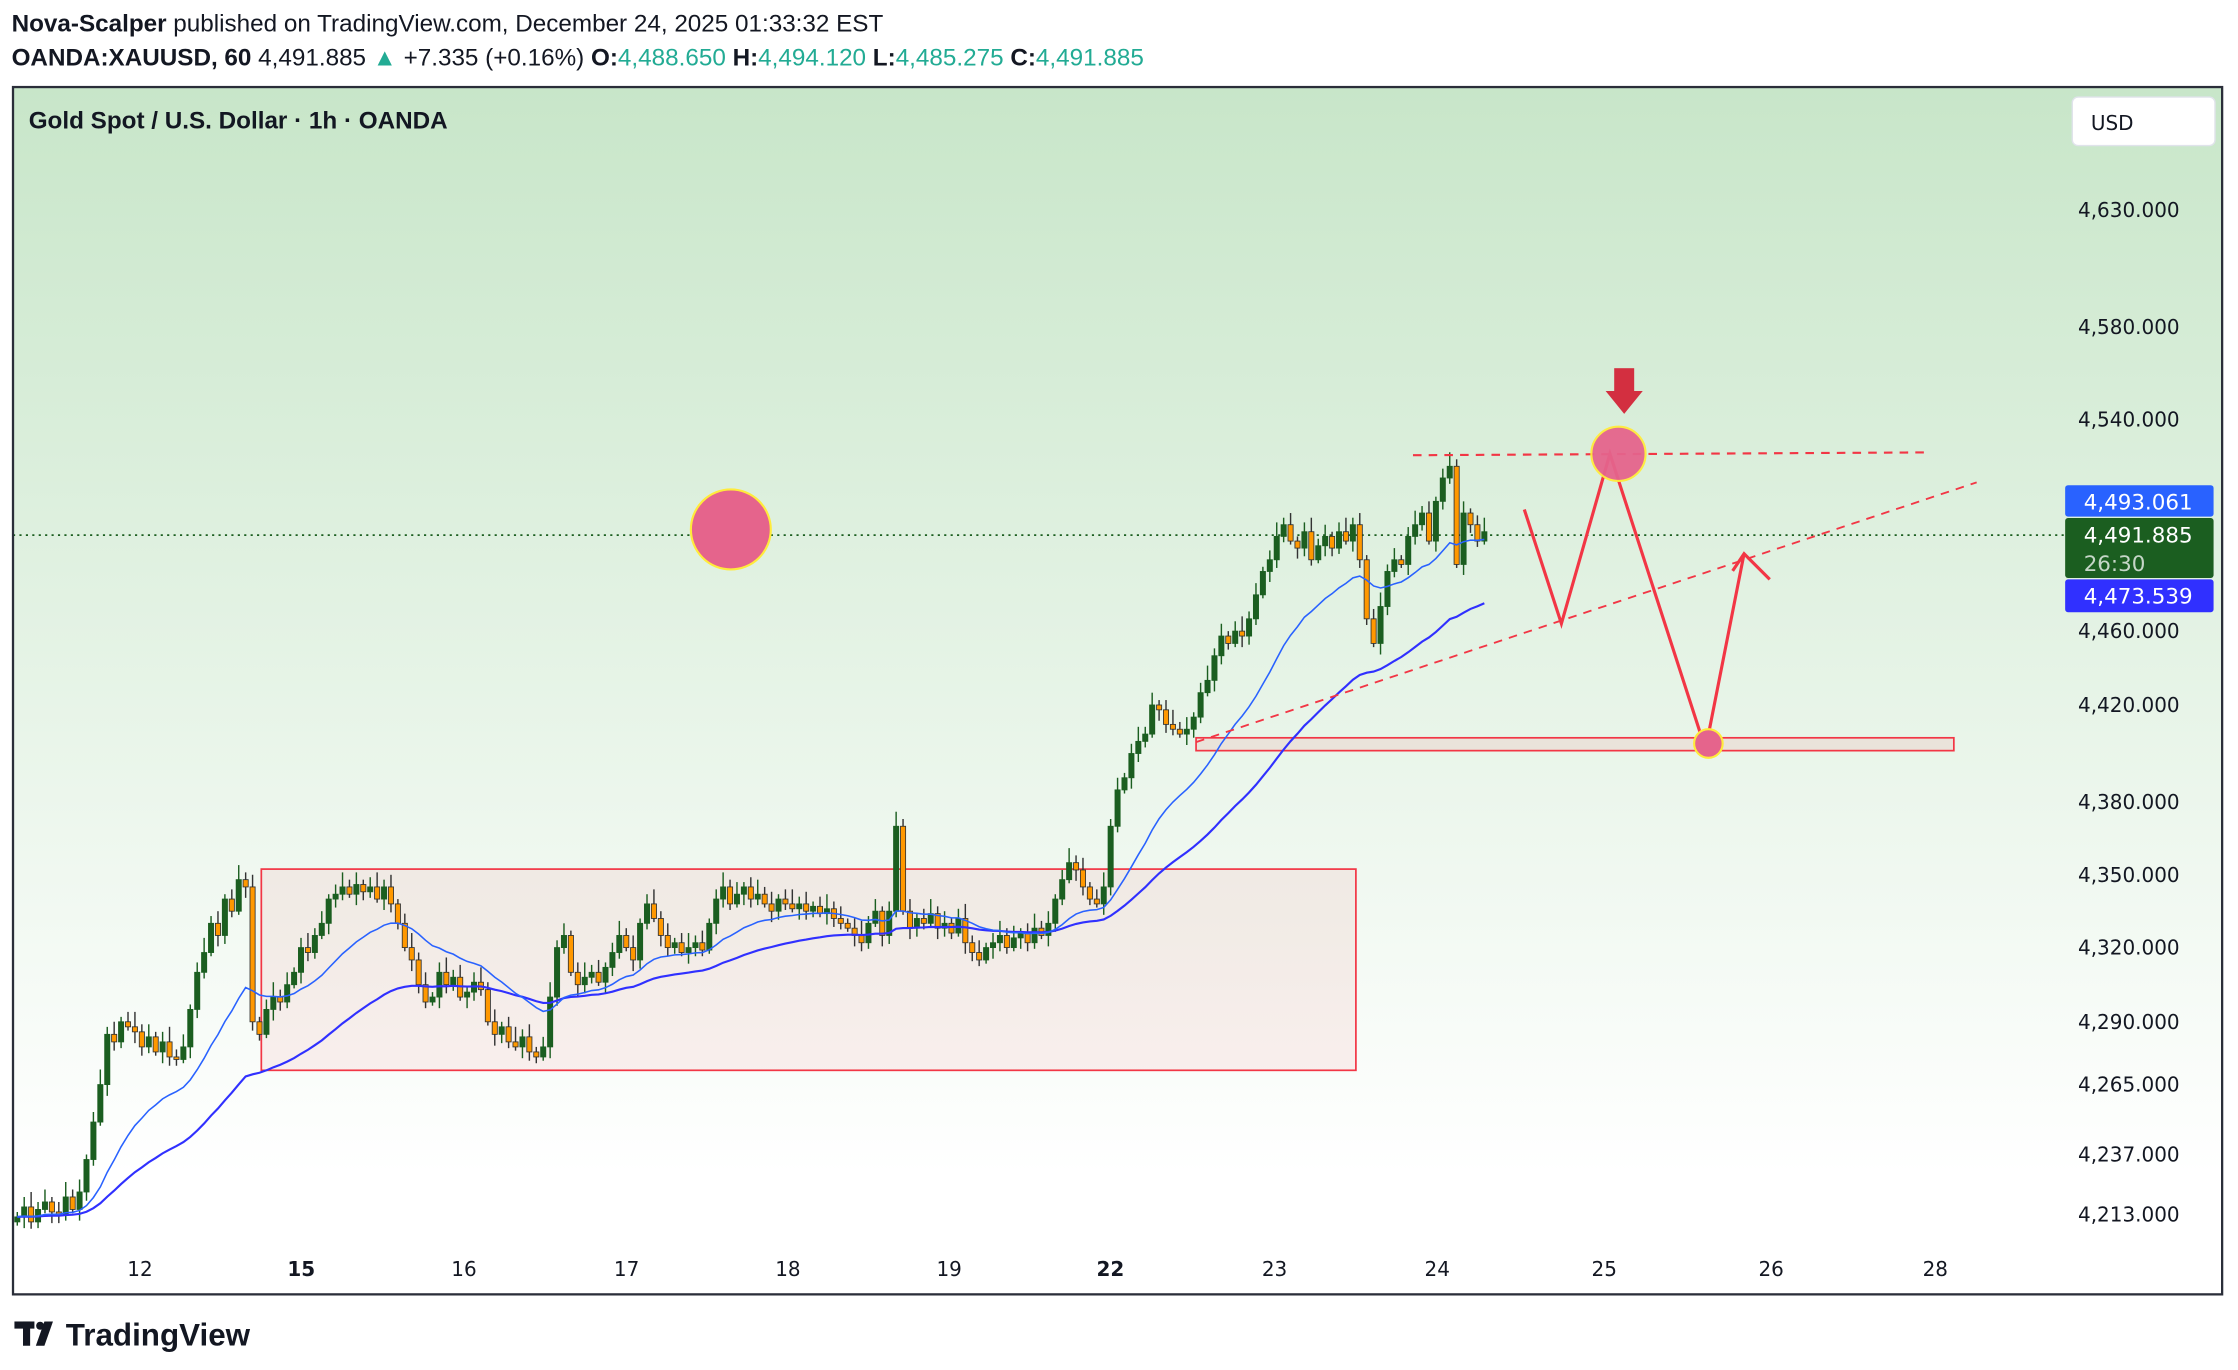  Describe the element at coordinates (2139, 596) in the screenshot. I see `ema-slow-badge: 4,473.539` at that location.